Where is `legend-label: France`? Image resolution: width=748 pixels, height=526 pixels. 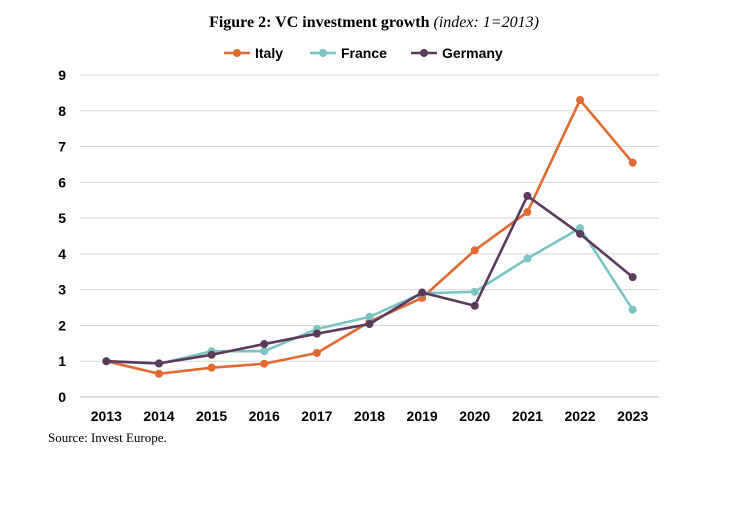 legend-label: France is located at coordinates (364, 53).